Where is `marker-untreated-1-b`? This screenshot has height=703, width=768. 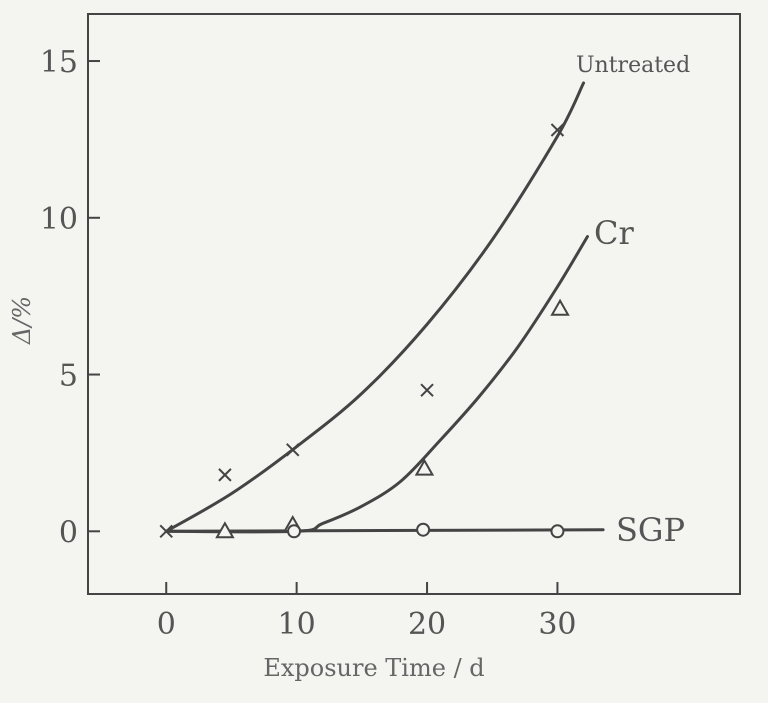 marker-untreated-1-b is located at coordinates (225, 475).